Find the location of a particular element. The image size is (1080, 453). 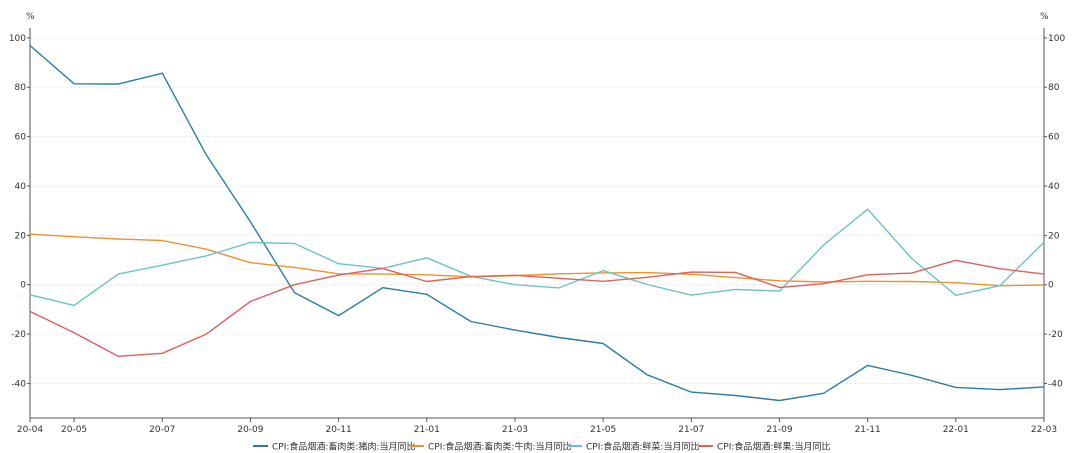

x-tick-label: 20-09 is located at coordinates (250, 430).